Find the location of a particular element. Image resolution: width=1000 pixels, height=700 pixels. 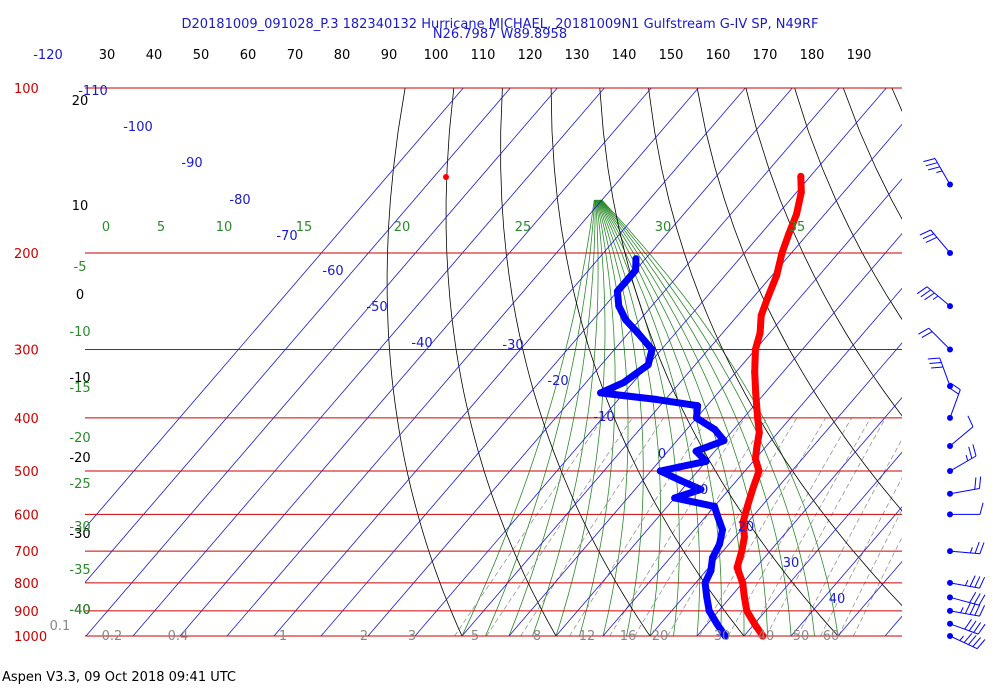

moist-adiabat-label: -25 is located at coordinates (79, 484).